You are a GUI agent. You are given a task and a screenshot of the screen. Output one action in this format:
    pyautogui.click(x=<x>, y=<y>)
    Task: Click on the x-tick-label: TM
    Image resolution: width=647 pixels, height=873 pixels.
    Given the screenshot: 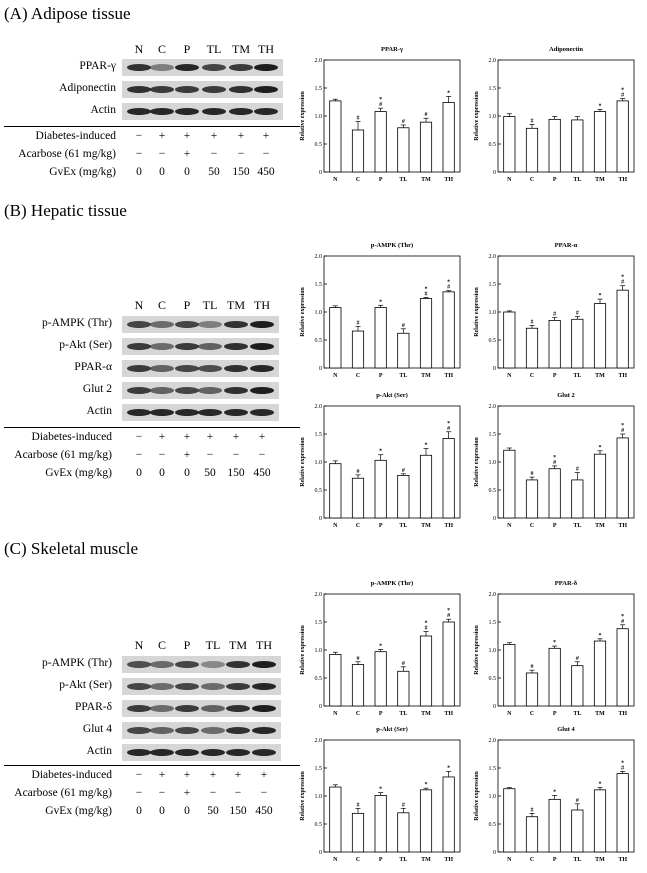 What is the action you would take?
    pyautogui.click(x=426, y=376)
    